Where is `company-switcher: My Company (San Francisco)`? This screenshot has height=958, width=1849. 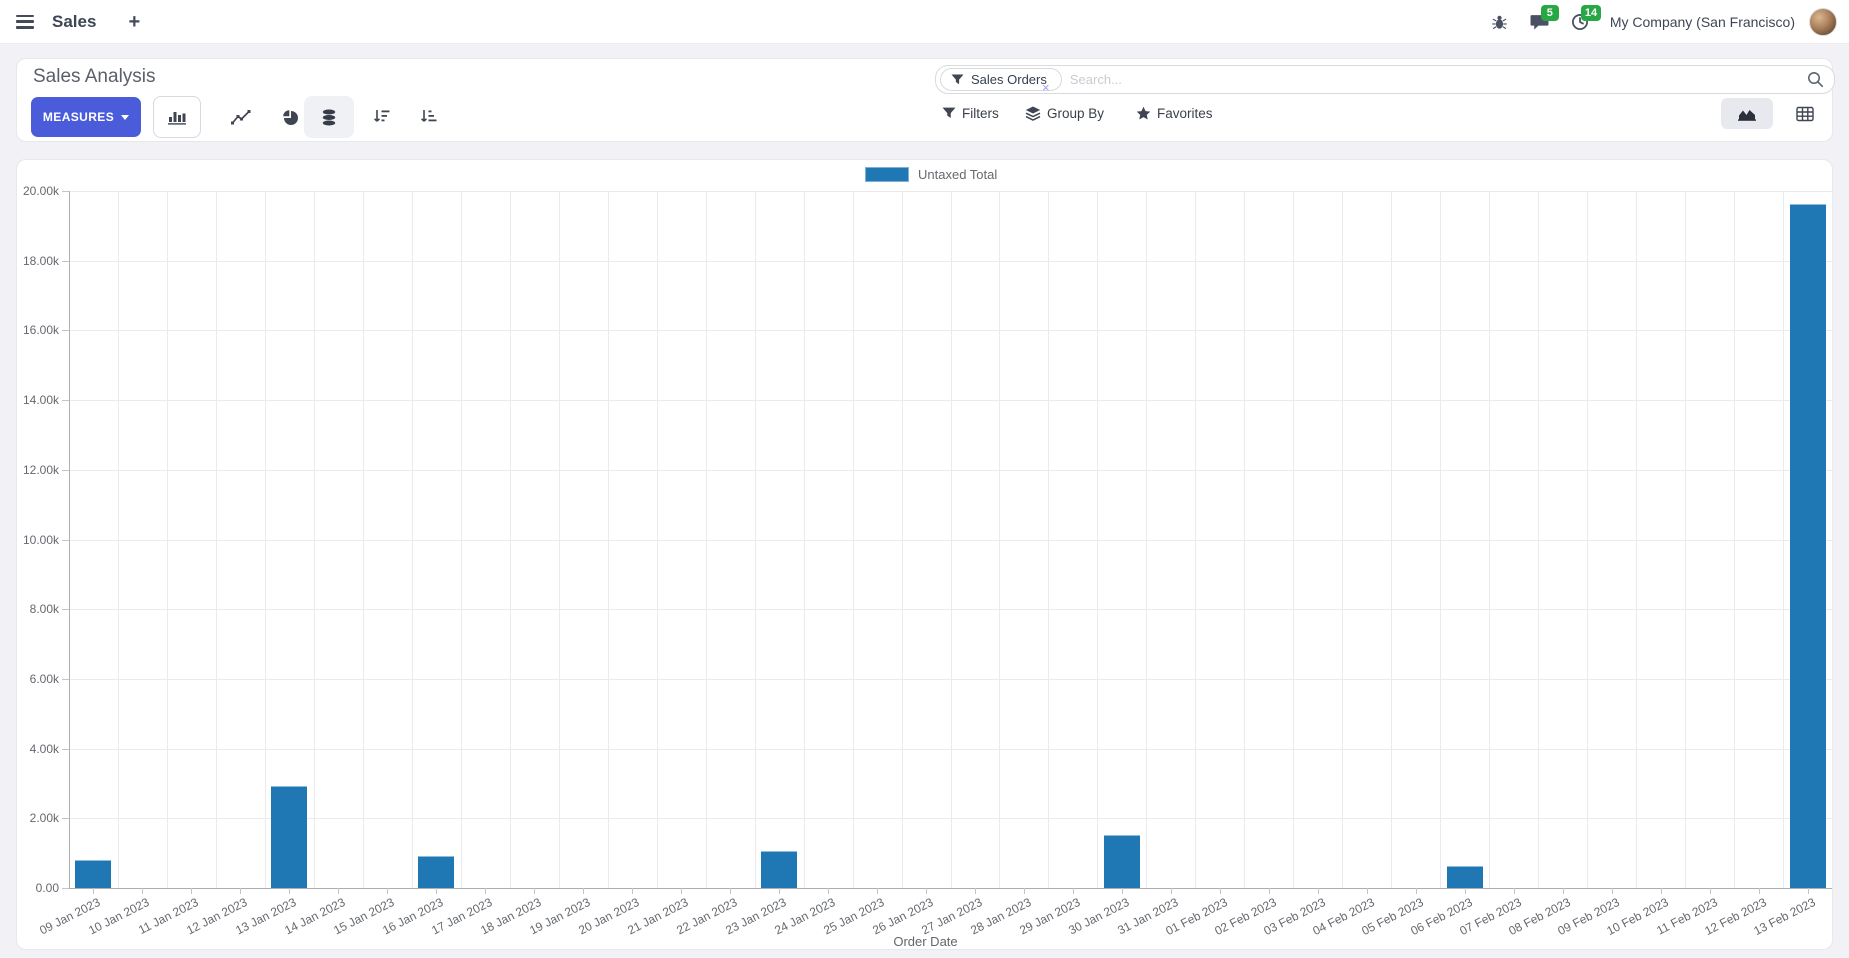 company-switcher: My Company (San Francisco) is located at coordinates (1702, 22).